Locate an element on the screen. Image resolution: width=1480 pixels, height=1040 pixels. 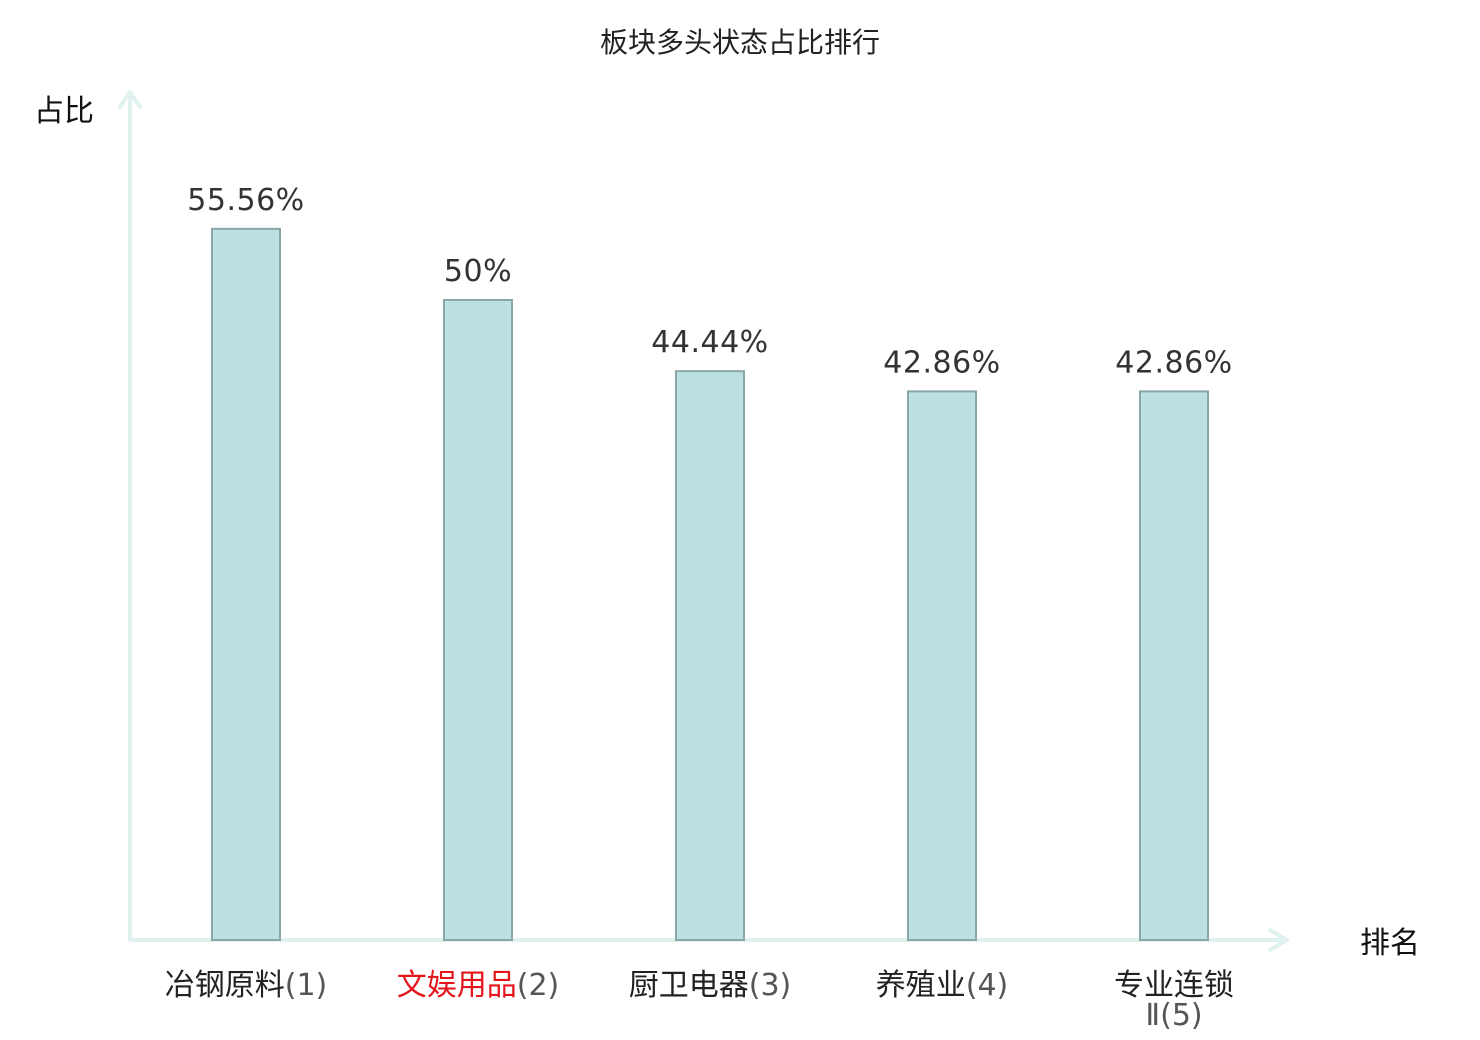
category-rank-4: (4) is located at coordinates (987, 985).